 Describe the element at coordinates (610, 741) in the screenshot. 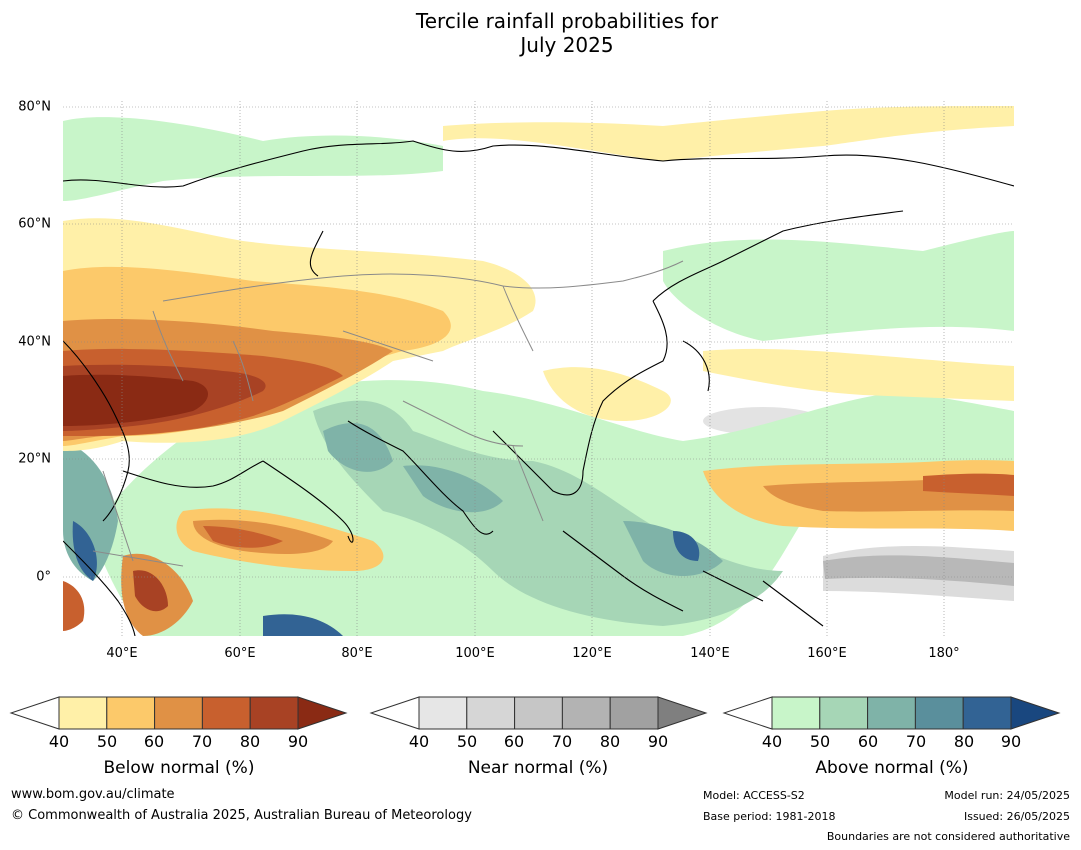

I see `near-tick-80: 80` at that location.